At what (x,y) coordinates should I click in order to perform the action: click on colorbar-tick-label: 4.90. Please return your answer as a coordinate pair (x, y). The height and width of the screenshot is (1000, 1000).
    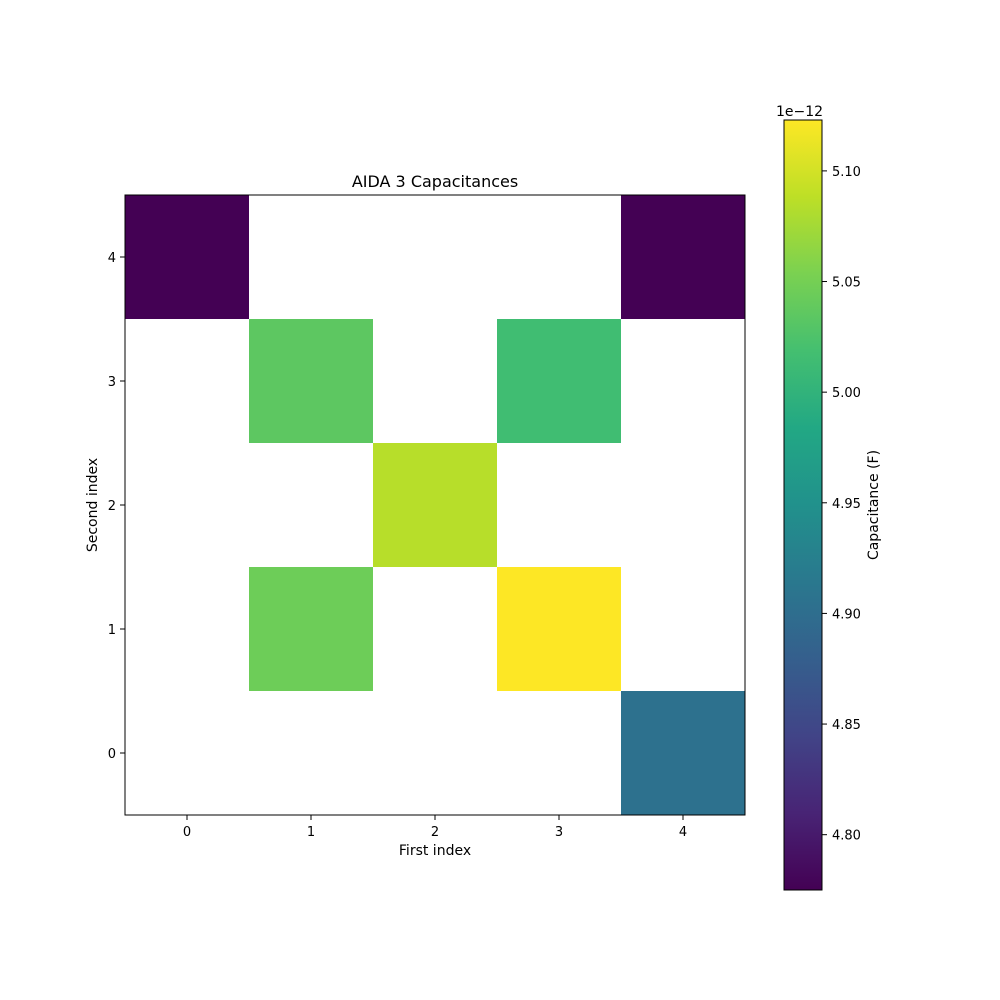
    Looking at the image, I should click on (846, 614).